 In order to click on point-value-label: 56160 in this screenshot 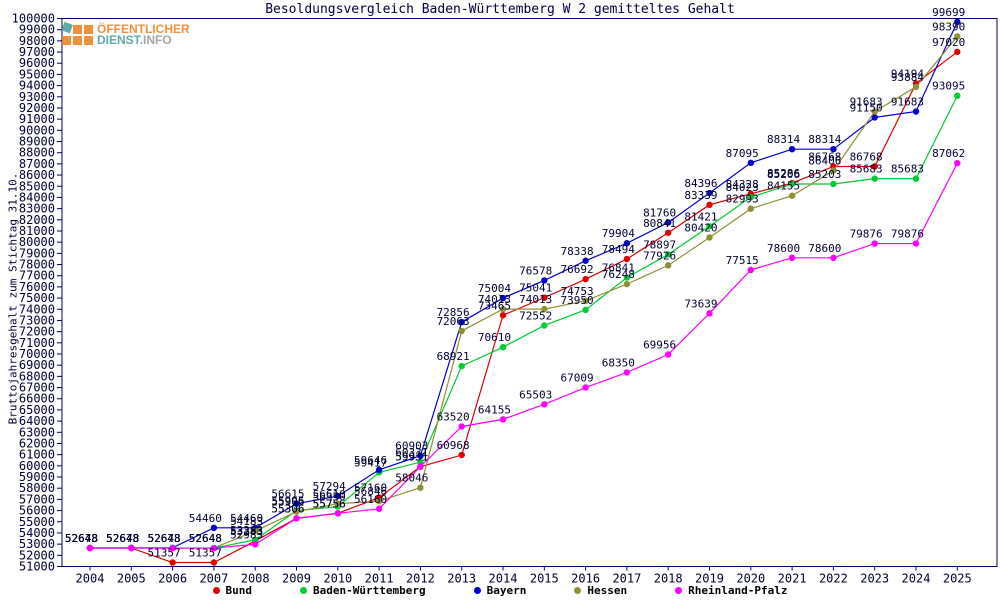, I will do `click(370, 499)`.